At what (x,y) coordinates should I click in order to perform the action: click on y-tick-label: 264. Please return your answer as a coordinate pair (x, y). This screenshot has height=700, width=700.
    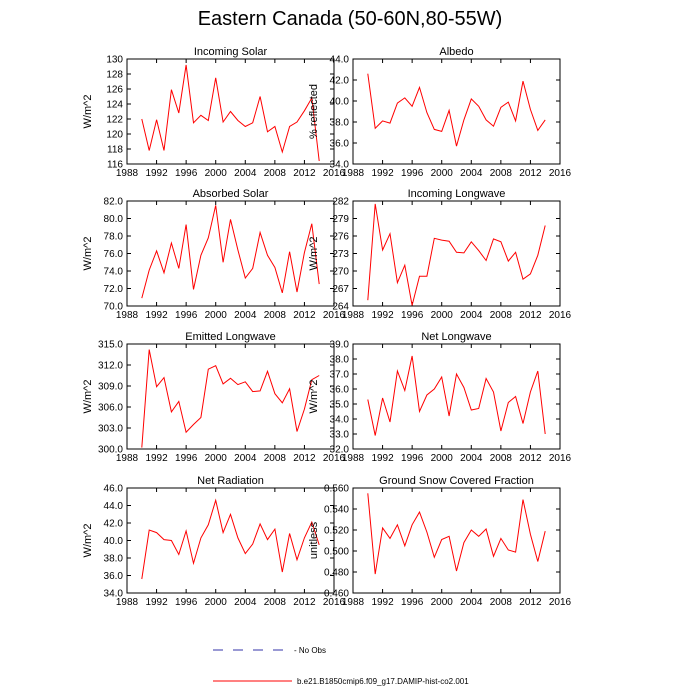
    Looking at the image, I should click on (340, 307).